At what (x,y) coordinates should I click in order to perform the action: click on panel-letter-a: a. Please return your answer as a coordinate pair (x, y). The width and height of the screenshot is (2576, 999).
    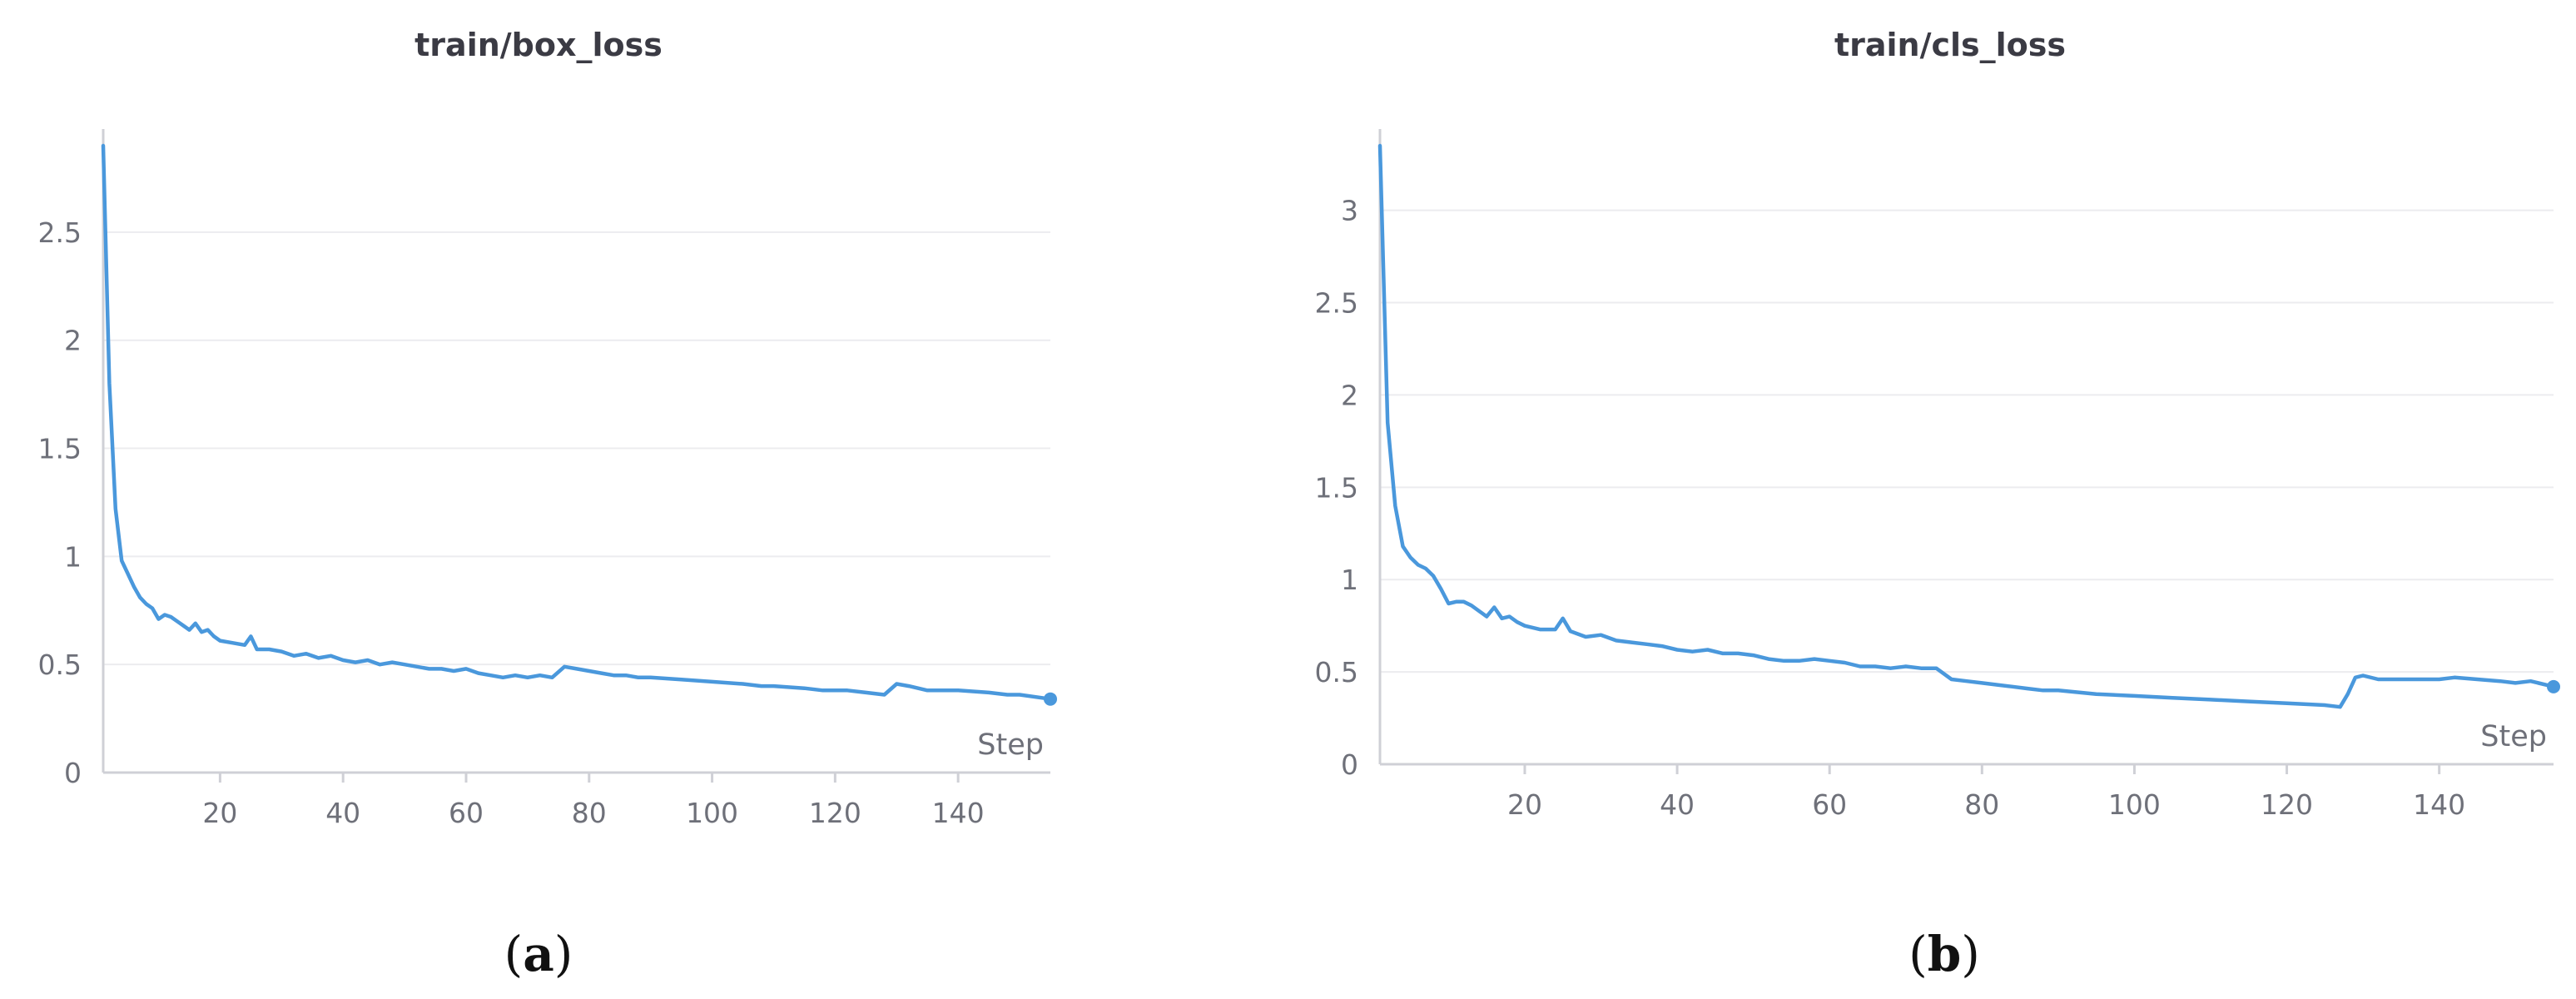
    Looking at the image, I should click on (538, 954).